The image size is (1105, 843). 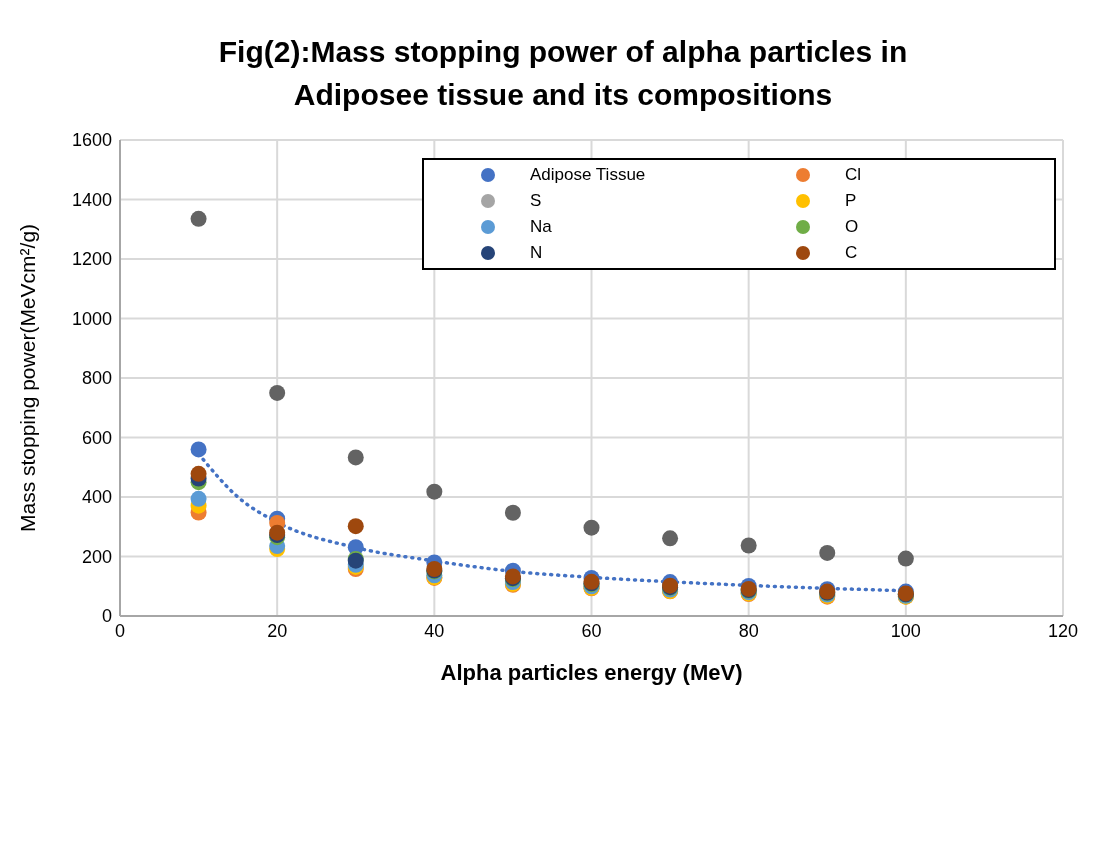 I want to click on legend-label: C, so click(x=851, y=253).